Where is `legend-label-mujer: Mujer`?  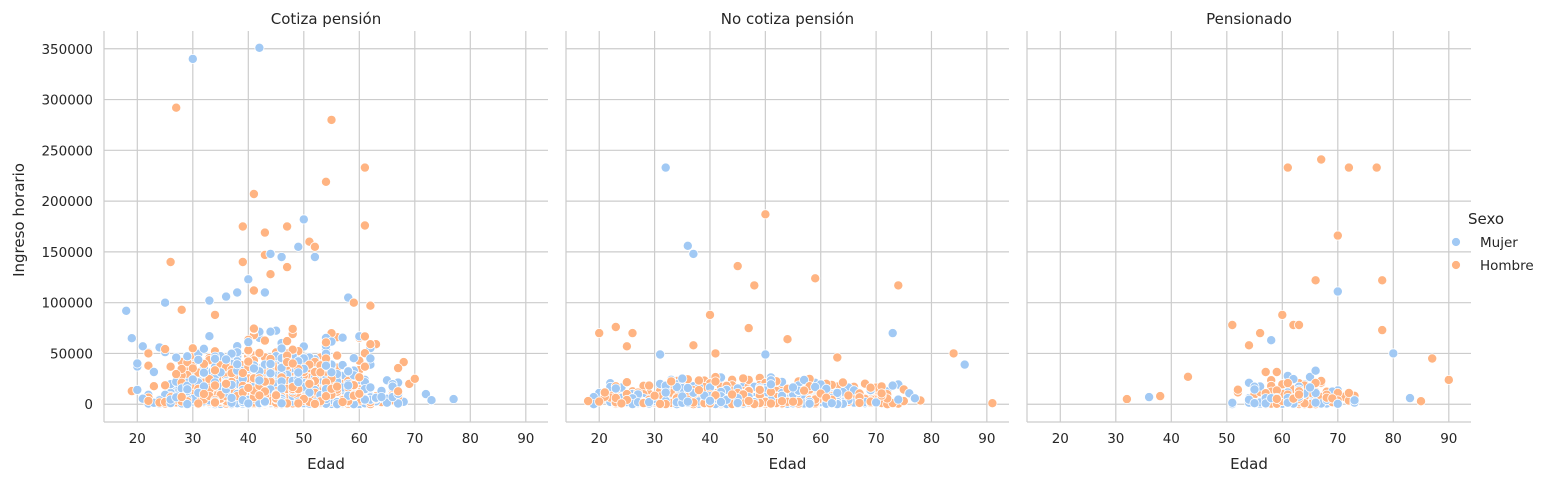
legend-label-mujer: Mujer is located at coordinates (1499, 243).